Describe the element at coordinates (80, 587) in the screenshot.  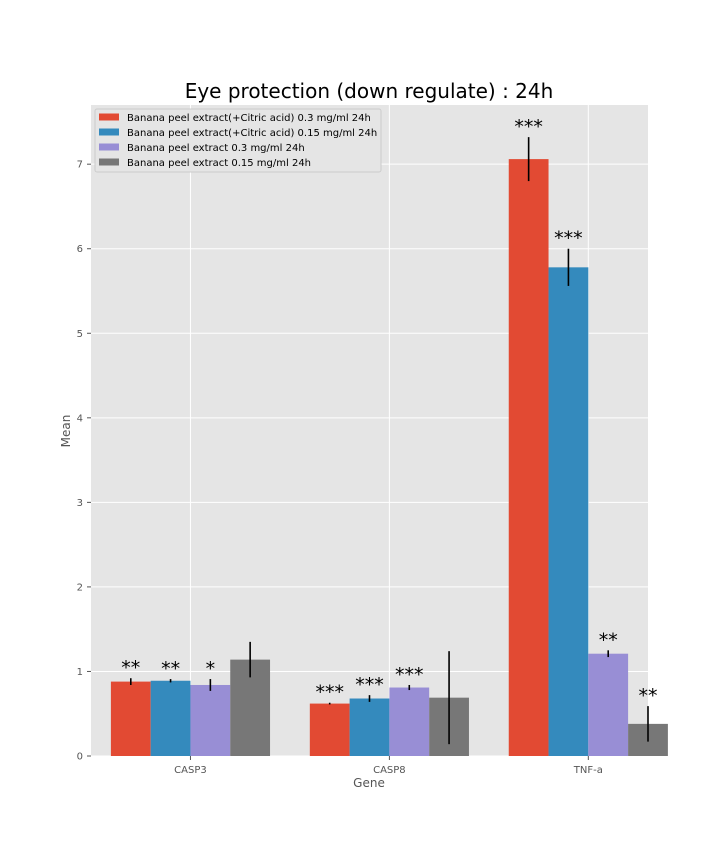
I see `y-tick-label: 2` at that location.